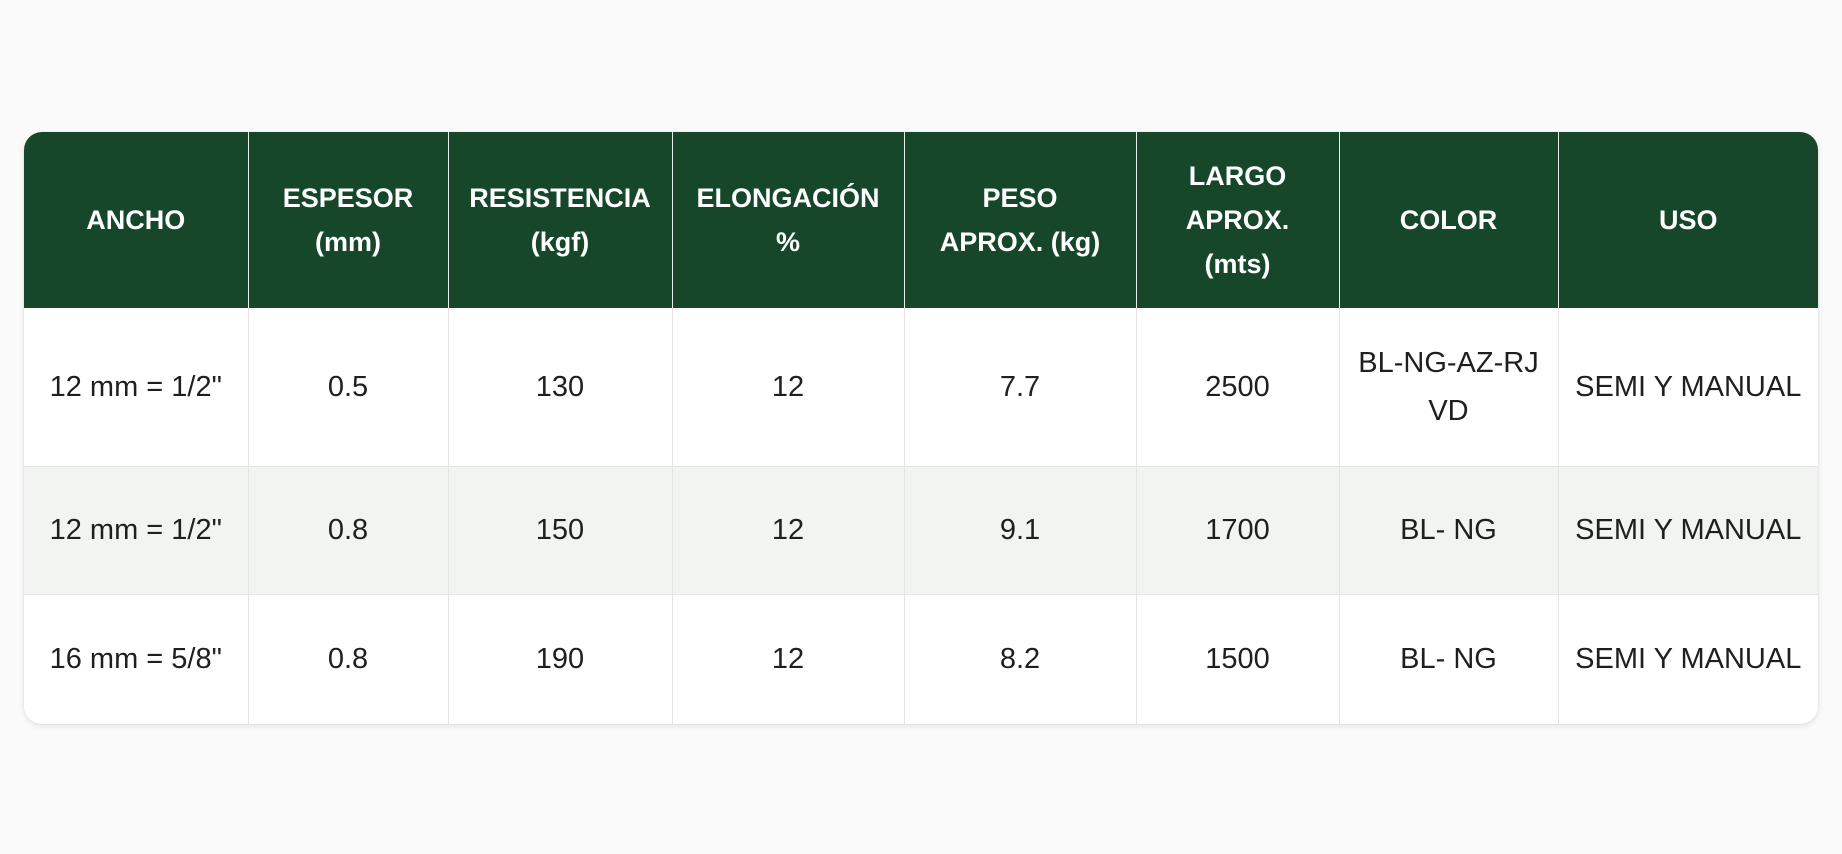 The image size is (1842, 854). I want to click on cell-color: BL-NG-AZ-RJ VD, so click(1448, 387).